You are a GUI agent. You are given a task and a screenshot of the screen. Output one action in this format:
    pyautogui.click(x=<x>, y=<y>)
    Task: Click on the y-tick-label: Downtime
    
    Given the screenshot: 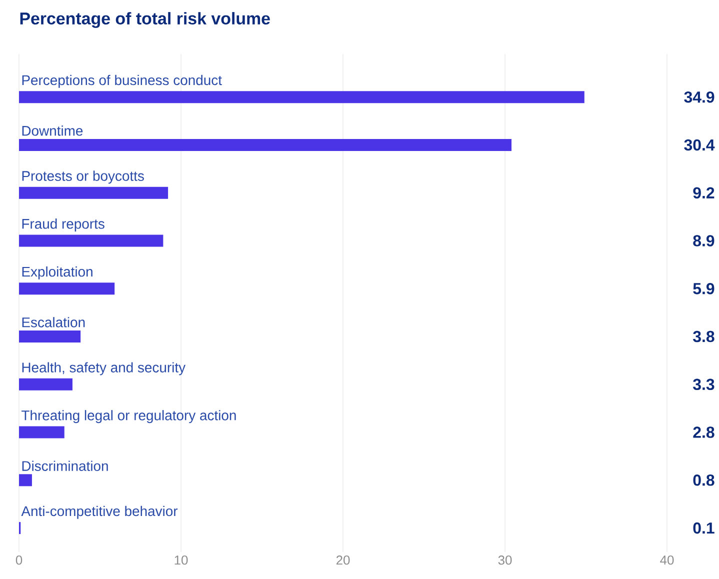 What is the action you would take?
    pyautogui.click(x=52, y=131)
    